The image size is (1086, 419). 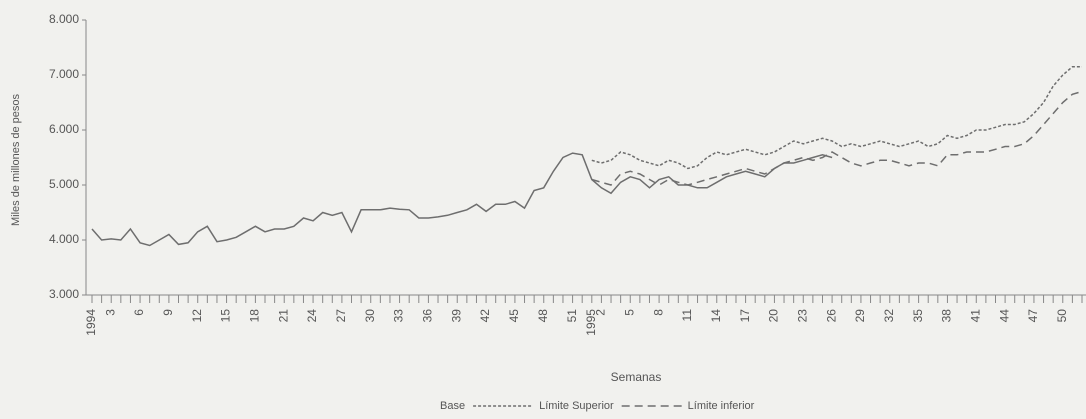 What do you see at coordinates (716, 316) in the screenshot?
I see `x-tick-label: 14` at bounding box center [716, 316].